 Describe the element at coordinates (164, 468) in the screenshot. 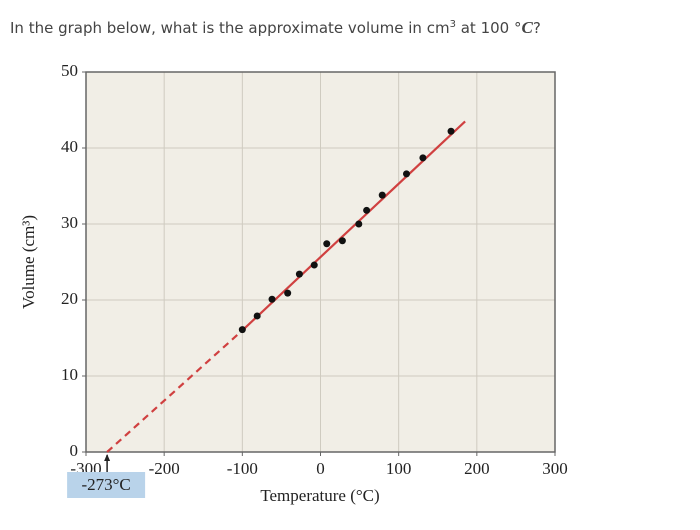

I see `x-tick-label: -200` at that location.